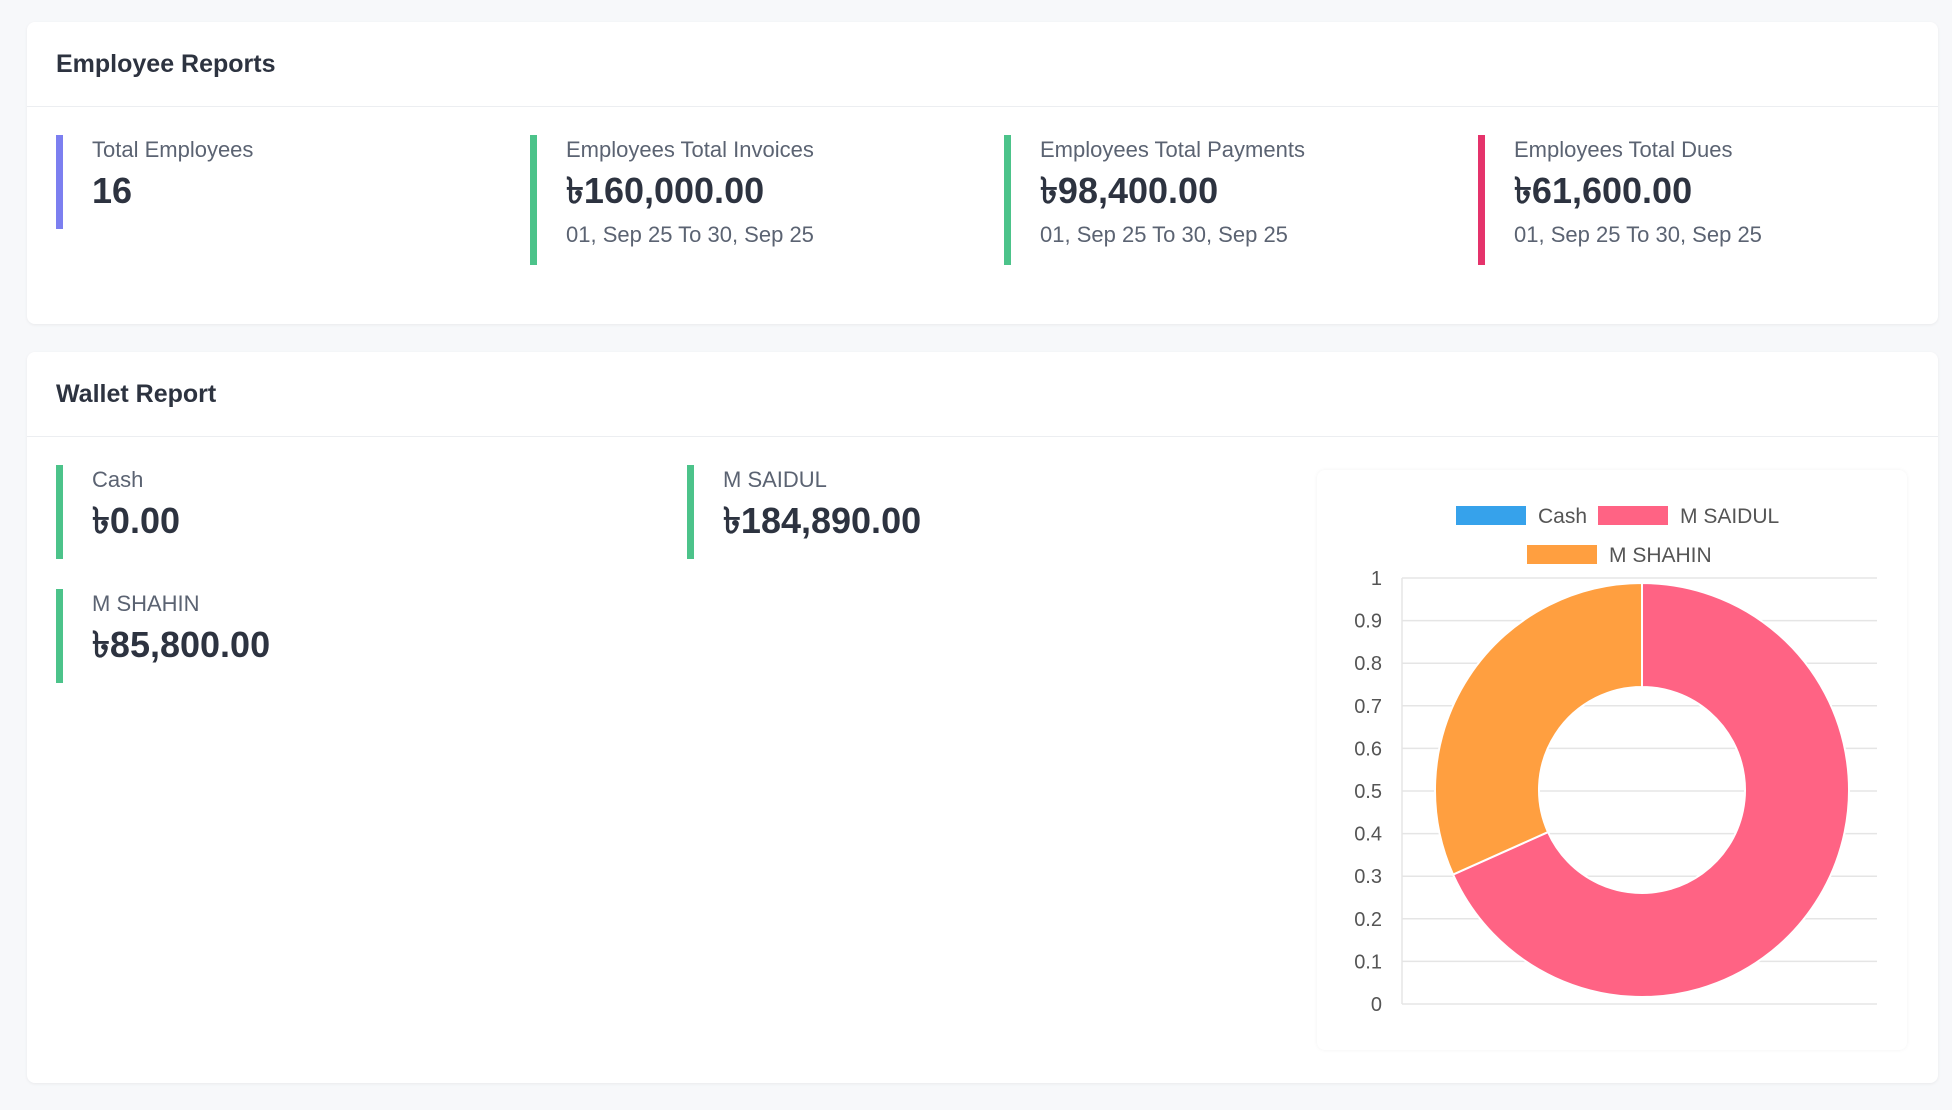  I want to click on slice-m-shahin, so click(1538, 728).